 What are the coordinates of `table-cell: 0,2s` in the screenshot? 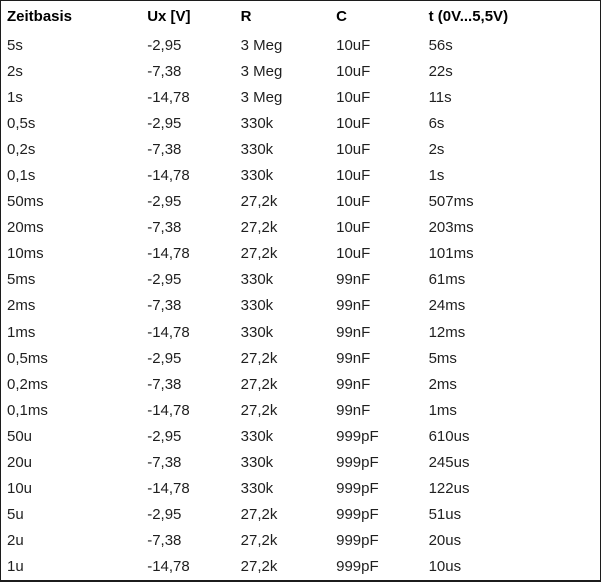 It's located at (21, 149).